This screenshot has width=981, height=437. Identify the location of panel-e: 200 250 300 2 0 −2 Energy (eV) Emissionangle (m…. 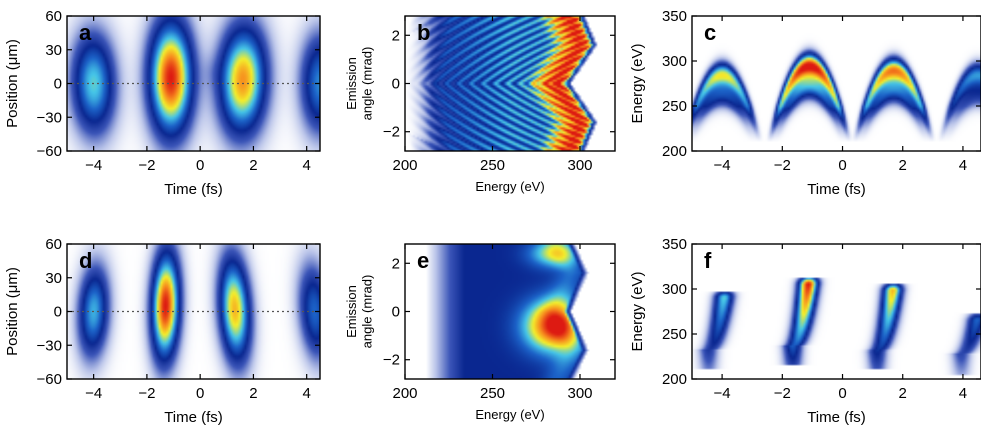
(480, 332).